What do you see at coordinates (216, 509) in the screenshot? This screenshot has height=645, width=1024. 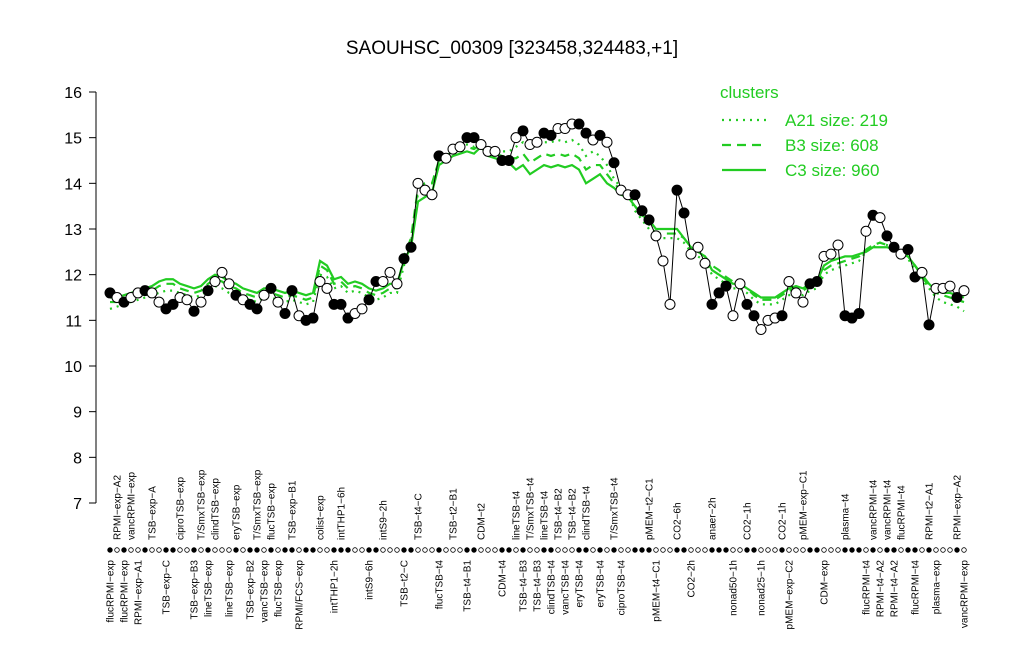 I see `x-tick-label: clindTSB−exp` at bounding box center [216, 509].